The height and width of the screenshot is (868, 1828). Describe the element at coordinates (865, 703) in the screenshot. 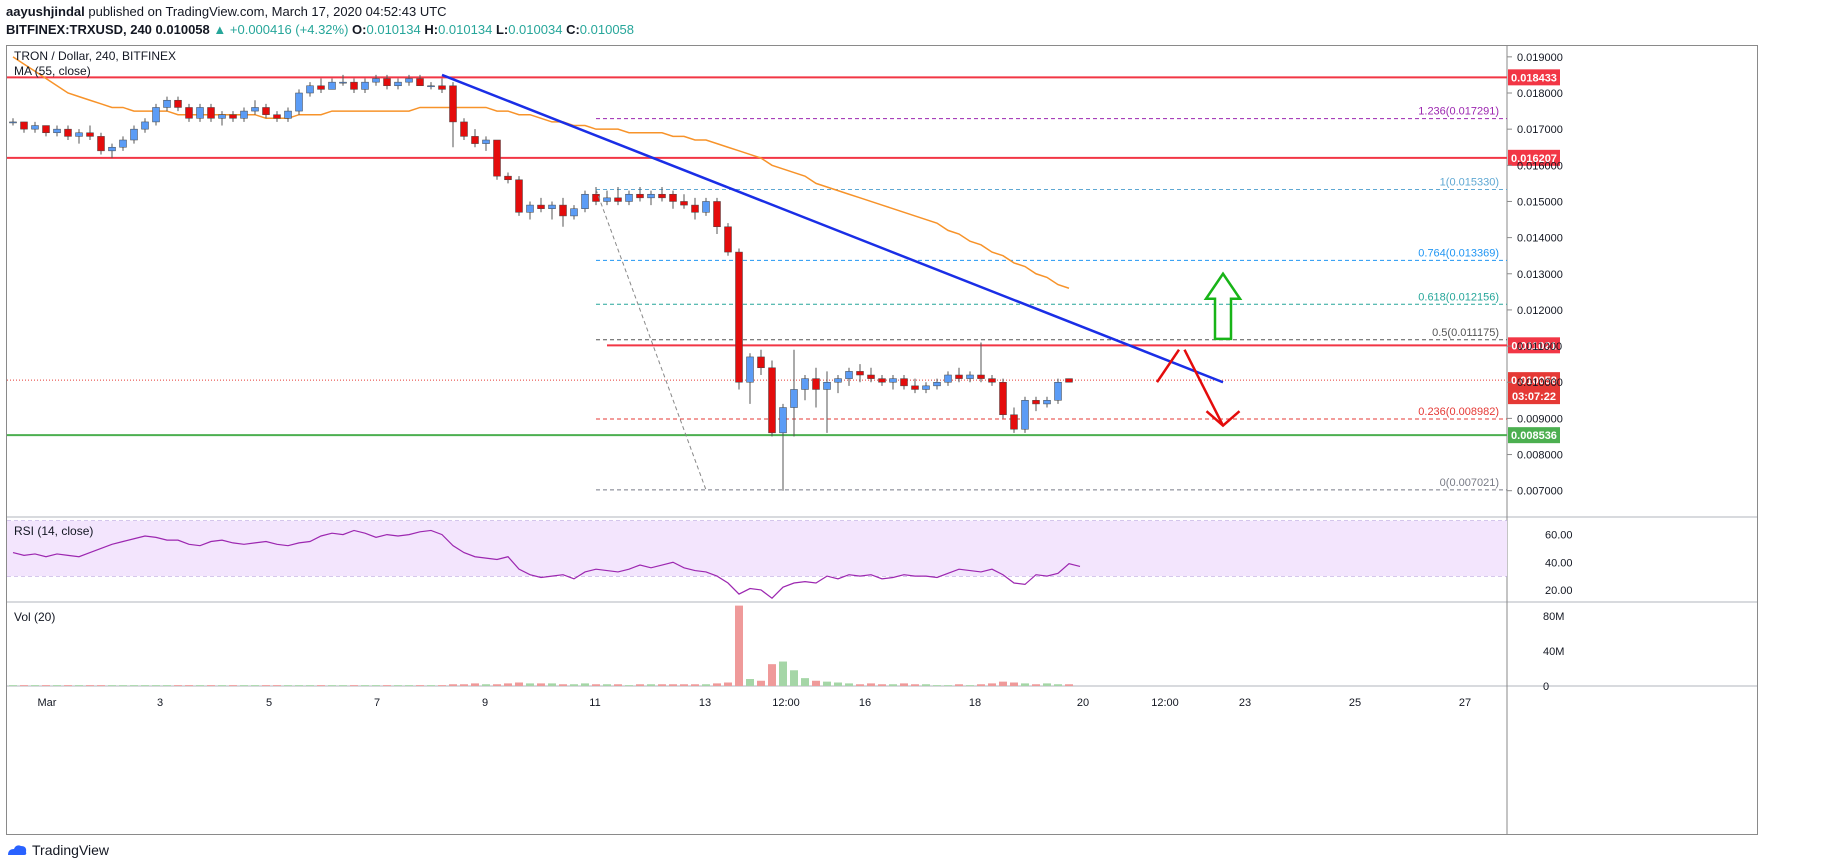

I see `time-tick-label: 16` at that location.